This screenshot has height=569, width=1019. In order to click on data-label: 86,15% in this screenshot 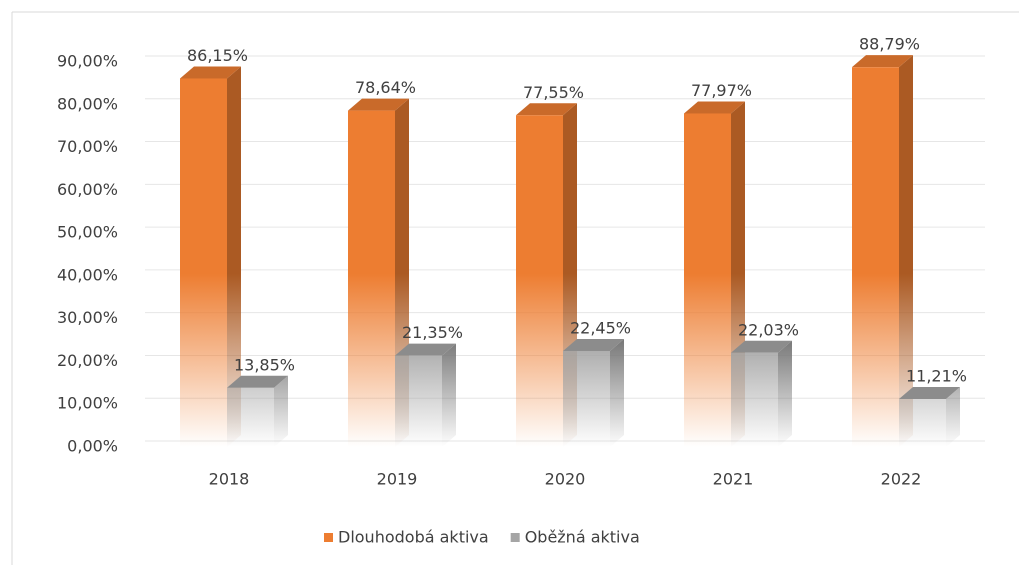, I will do `click(217, 55)`.